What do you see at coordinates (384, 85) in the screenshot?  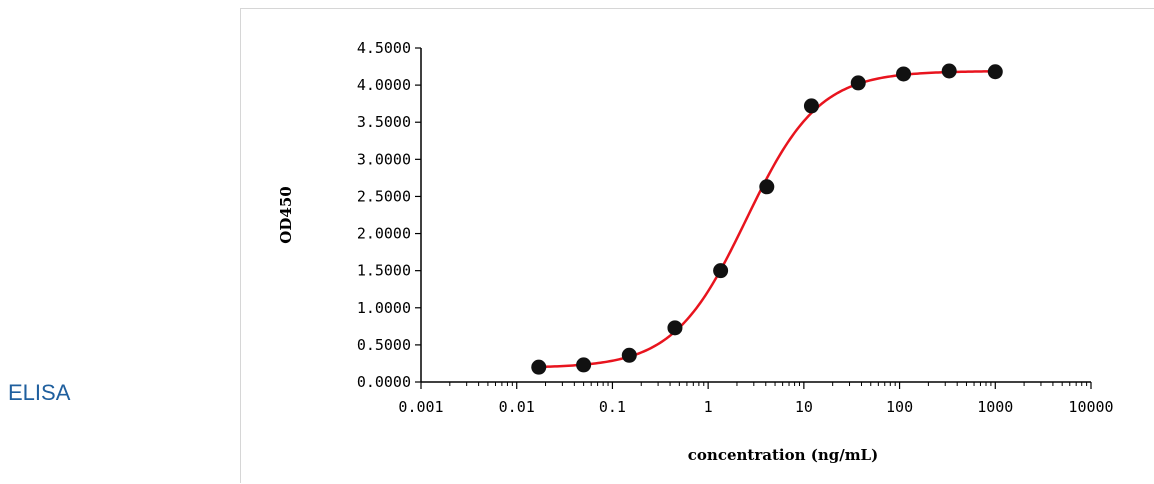 I see `y-tick-label: 4.0000` at bounding box center [384, 85].